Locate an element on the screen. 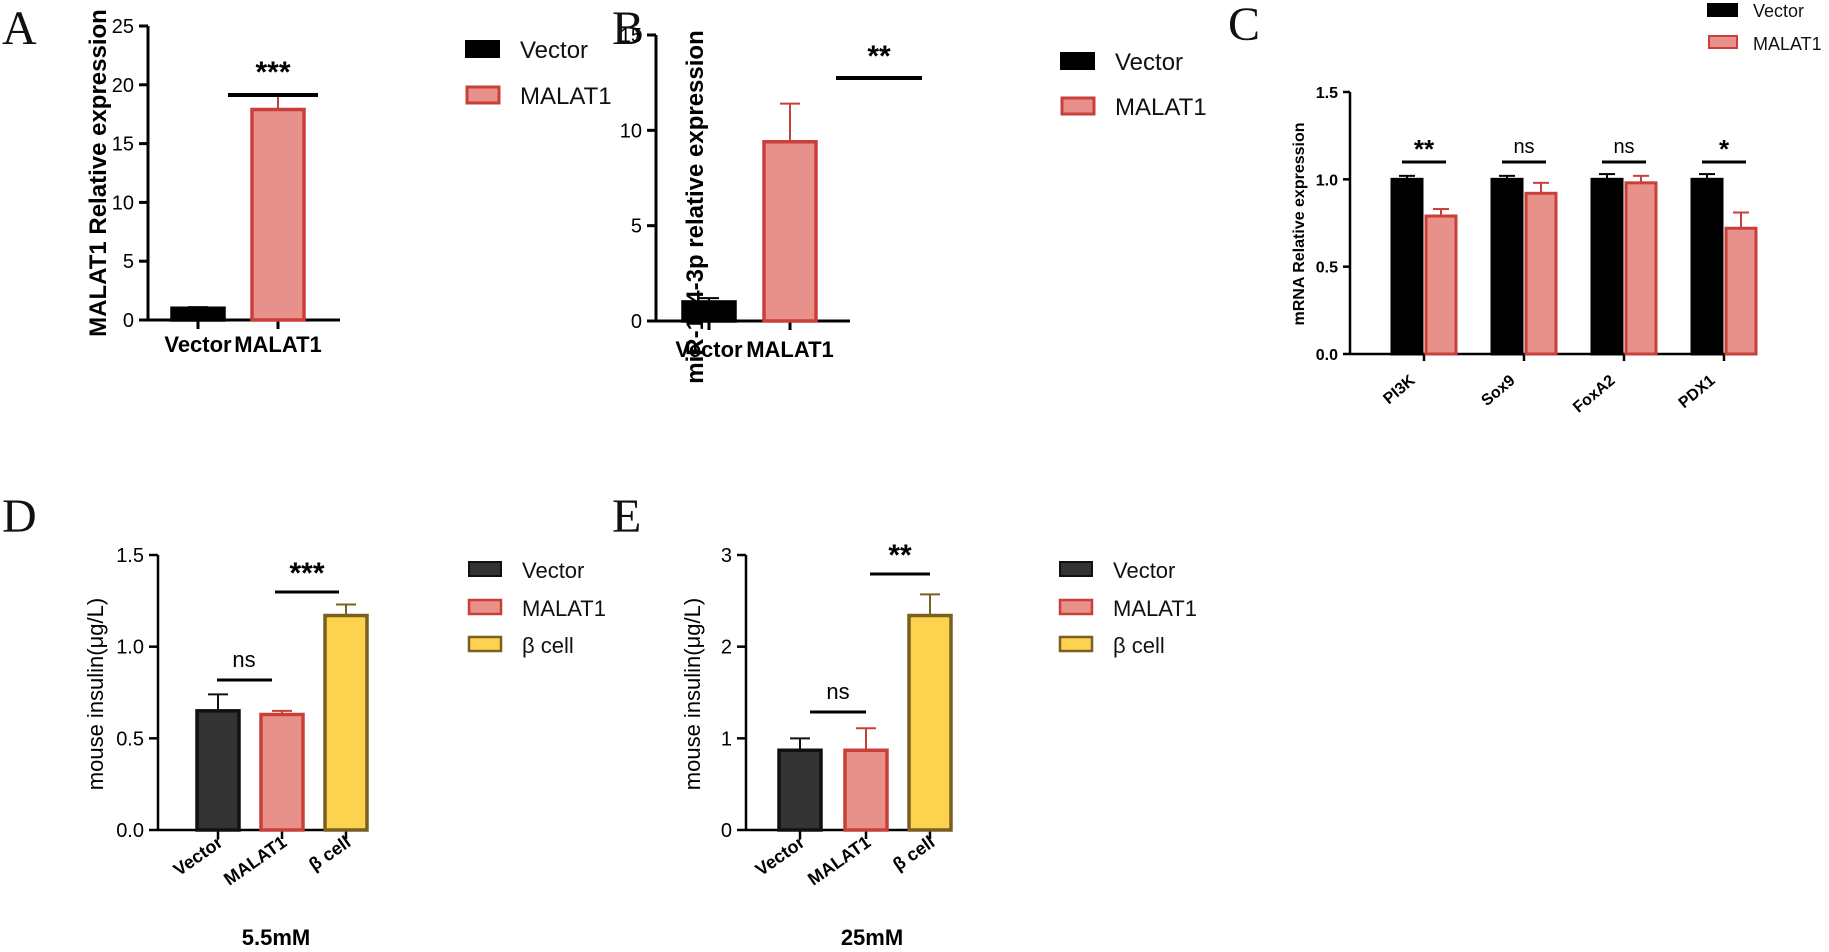 The image size is (1829, 952). panel-c-ylabel: mRNA Relative expression is located at coordinates (1299, 223).